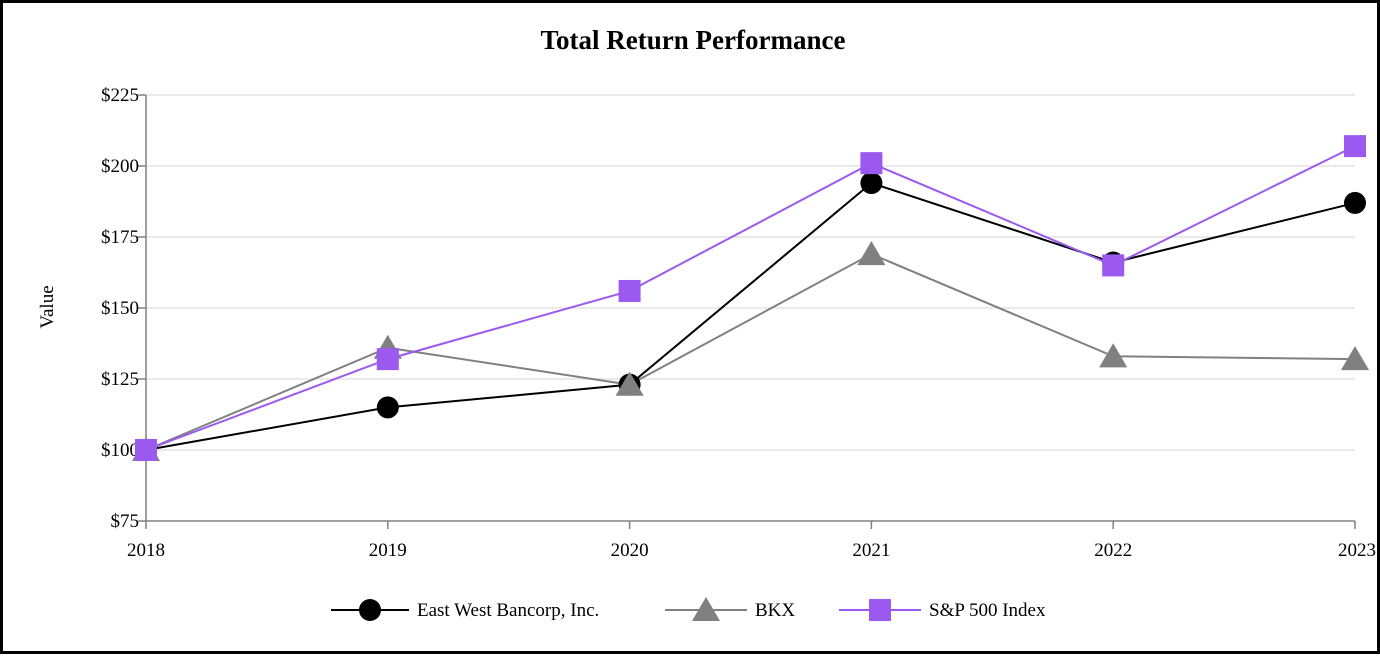 The image size is (1380, 657). Describe the element at coordinates (987, 610) in the screenshot. I see `legend-label: S&P 500 Index` at that location.